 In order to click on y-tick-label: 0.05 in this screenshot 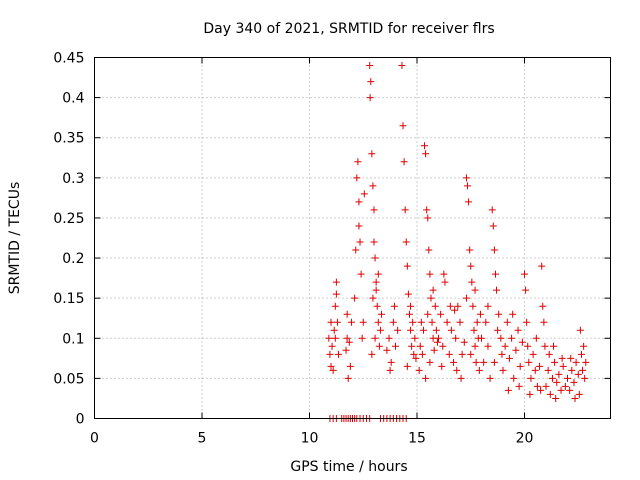, I will do `click(68, 379)`.